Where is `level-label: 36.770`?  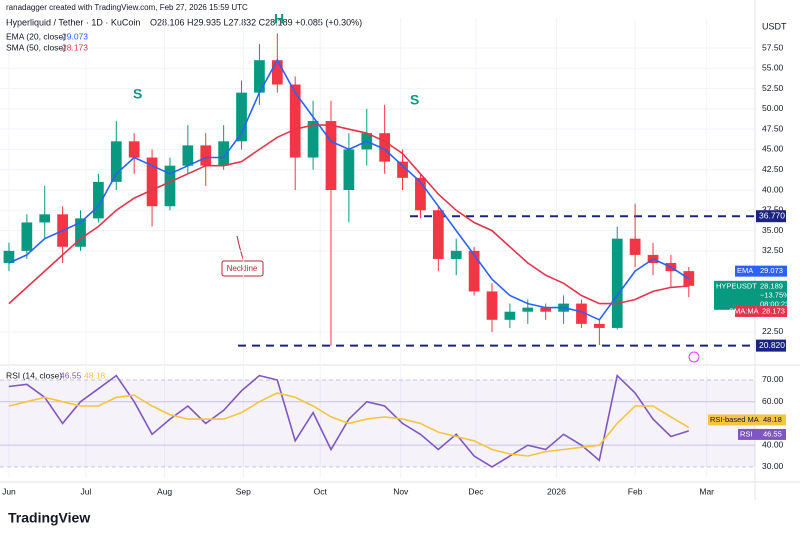
level-label: 36.770 is located at coordinates (772, 215).